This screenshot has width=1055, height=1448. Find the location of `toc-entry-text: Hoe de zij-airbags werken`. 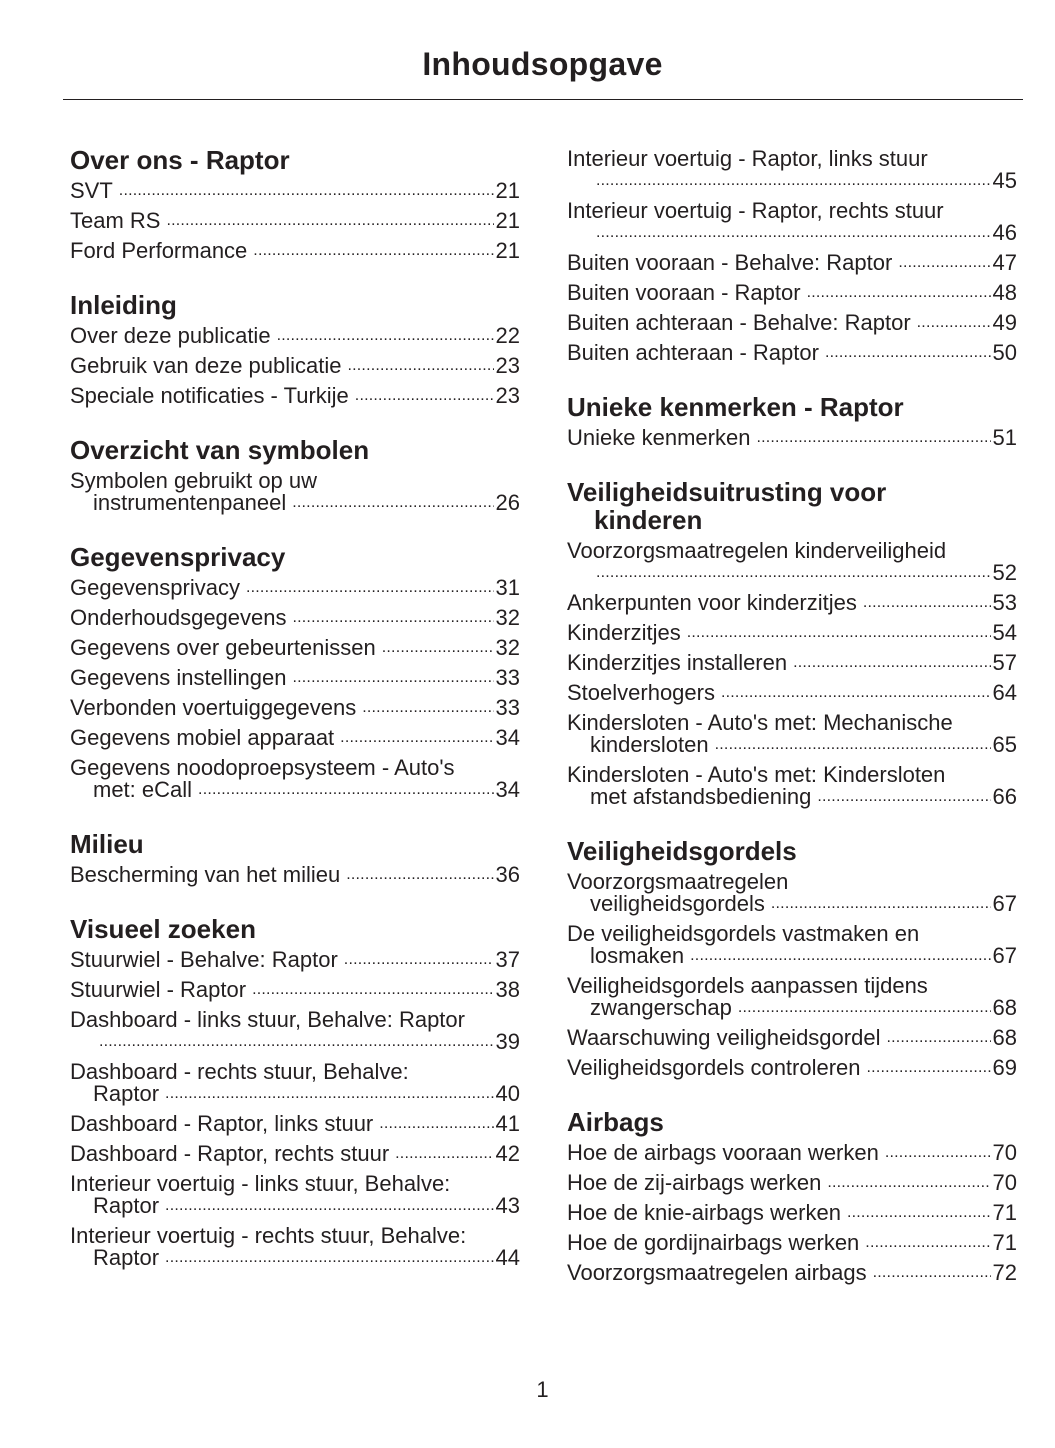

toc-entry-text: Hoe de zij-airbags werken is located at coordinates (694, 1182).